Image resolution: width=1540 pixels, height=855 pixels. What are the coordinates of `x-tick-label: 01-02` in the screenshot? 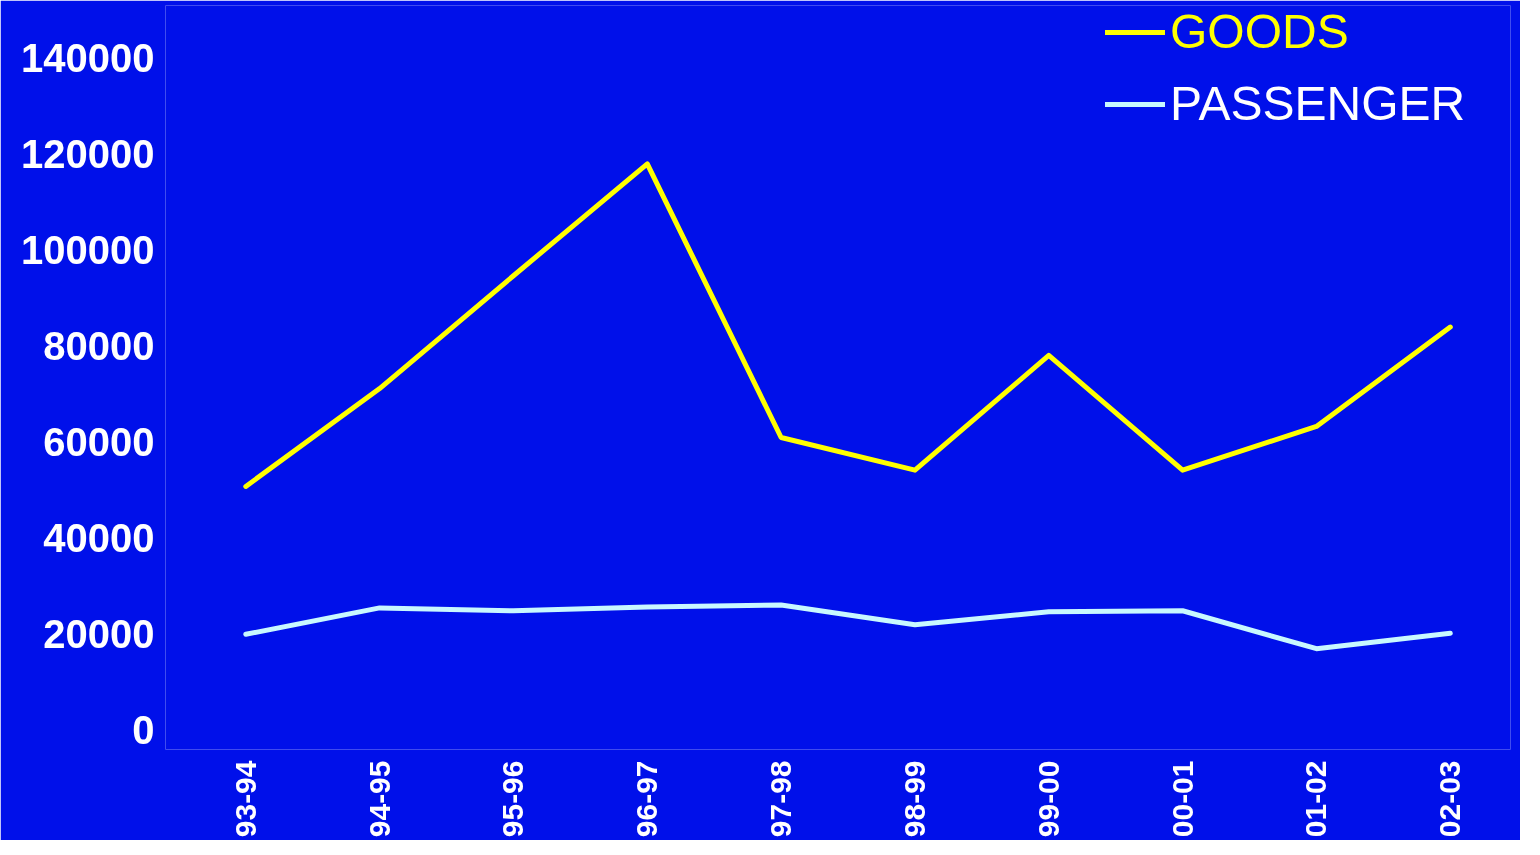 It's located at (1316, 799).